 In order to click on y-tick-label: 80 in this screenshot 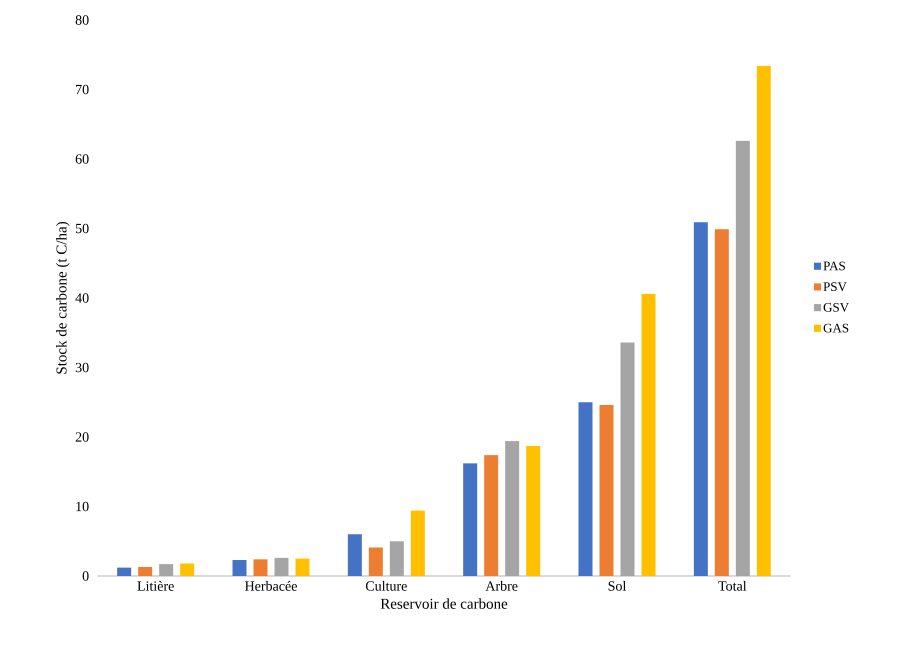, I will do `click(82, 20)`.